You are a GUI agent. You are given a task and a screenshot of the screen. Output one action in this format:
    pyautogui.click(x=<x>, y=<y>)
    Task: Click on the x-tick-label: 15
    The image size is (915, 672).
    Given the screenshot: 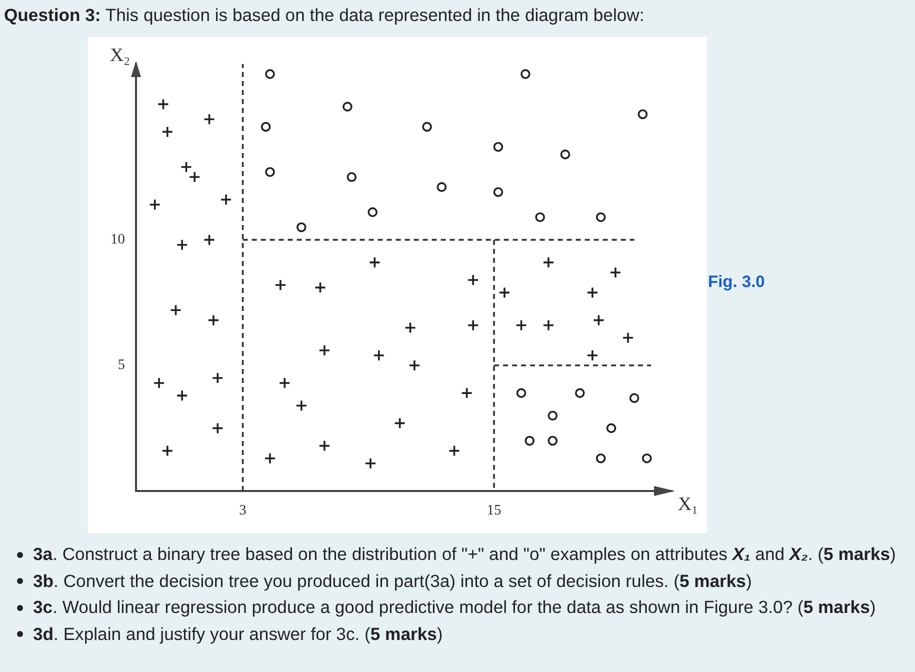 What is the action you would take?
    pyautogui.click(x=494, y=510)
    